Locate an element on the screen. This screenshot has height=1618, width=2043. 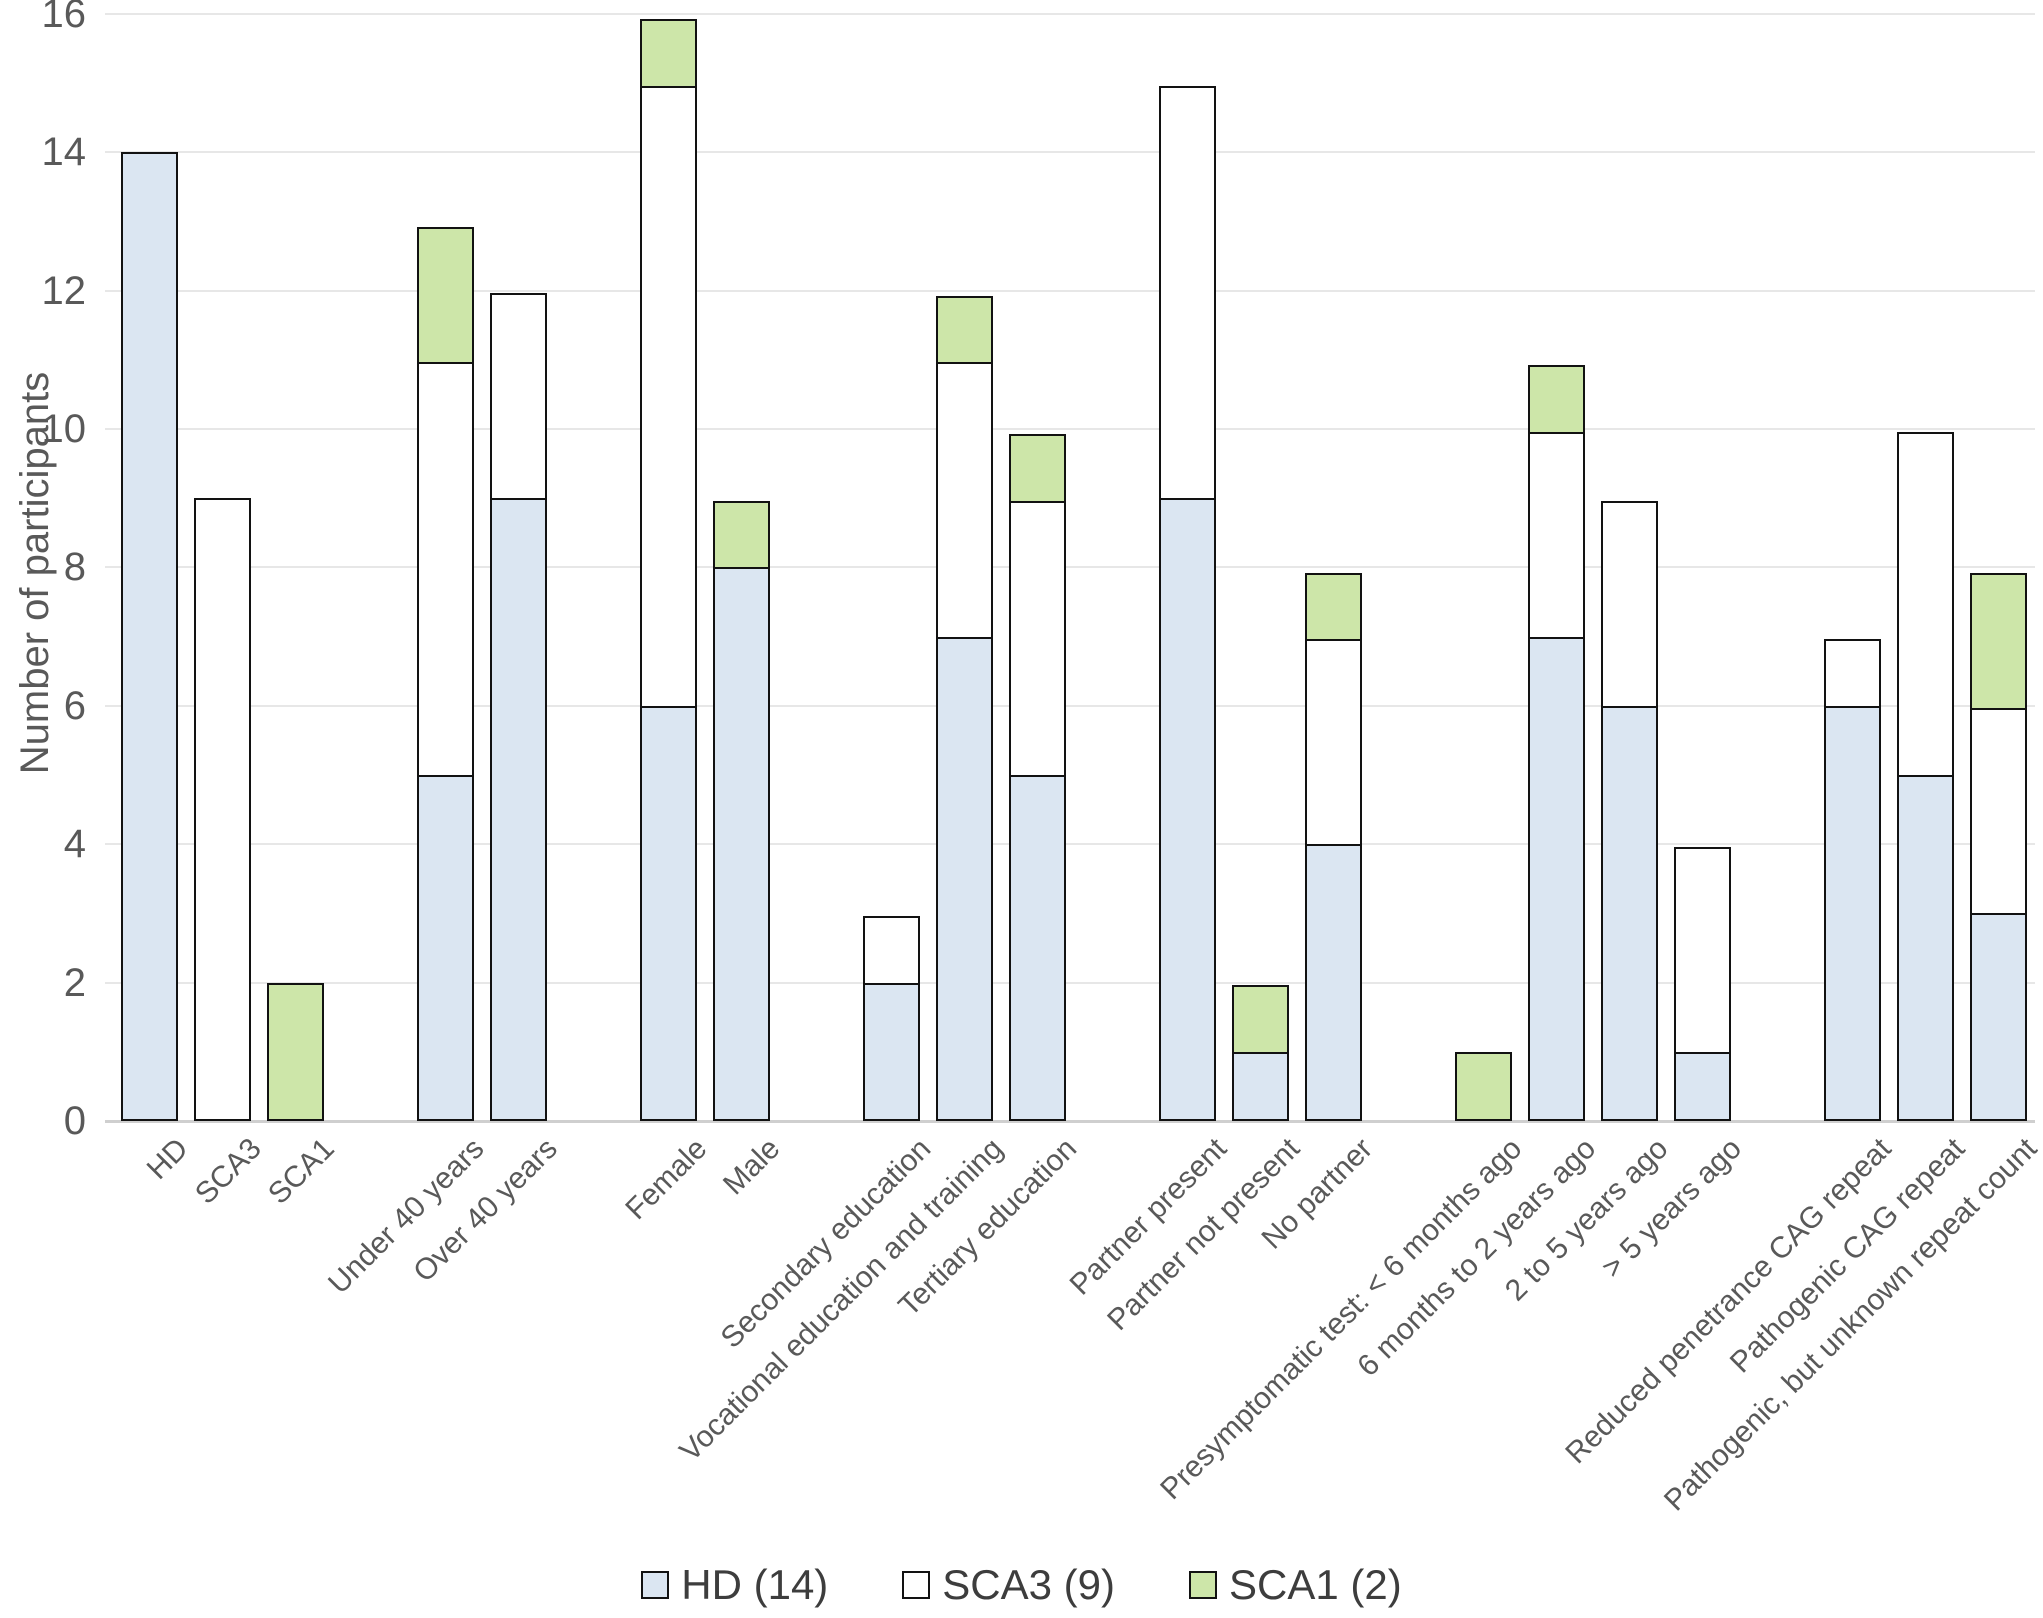
y-tick-label: 12 is located at coordinates (64, 290).